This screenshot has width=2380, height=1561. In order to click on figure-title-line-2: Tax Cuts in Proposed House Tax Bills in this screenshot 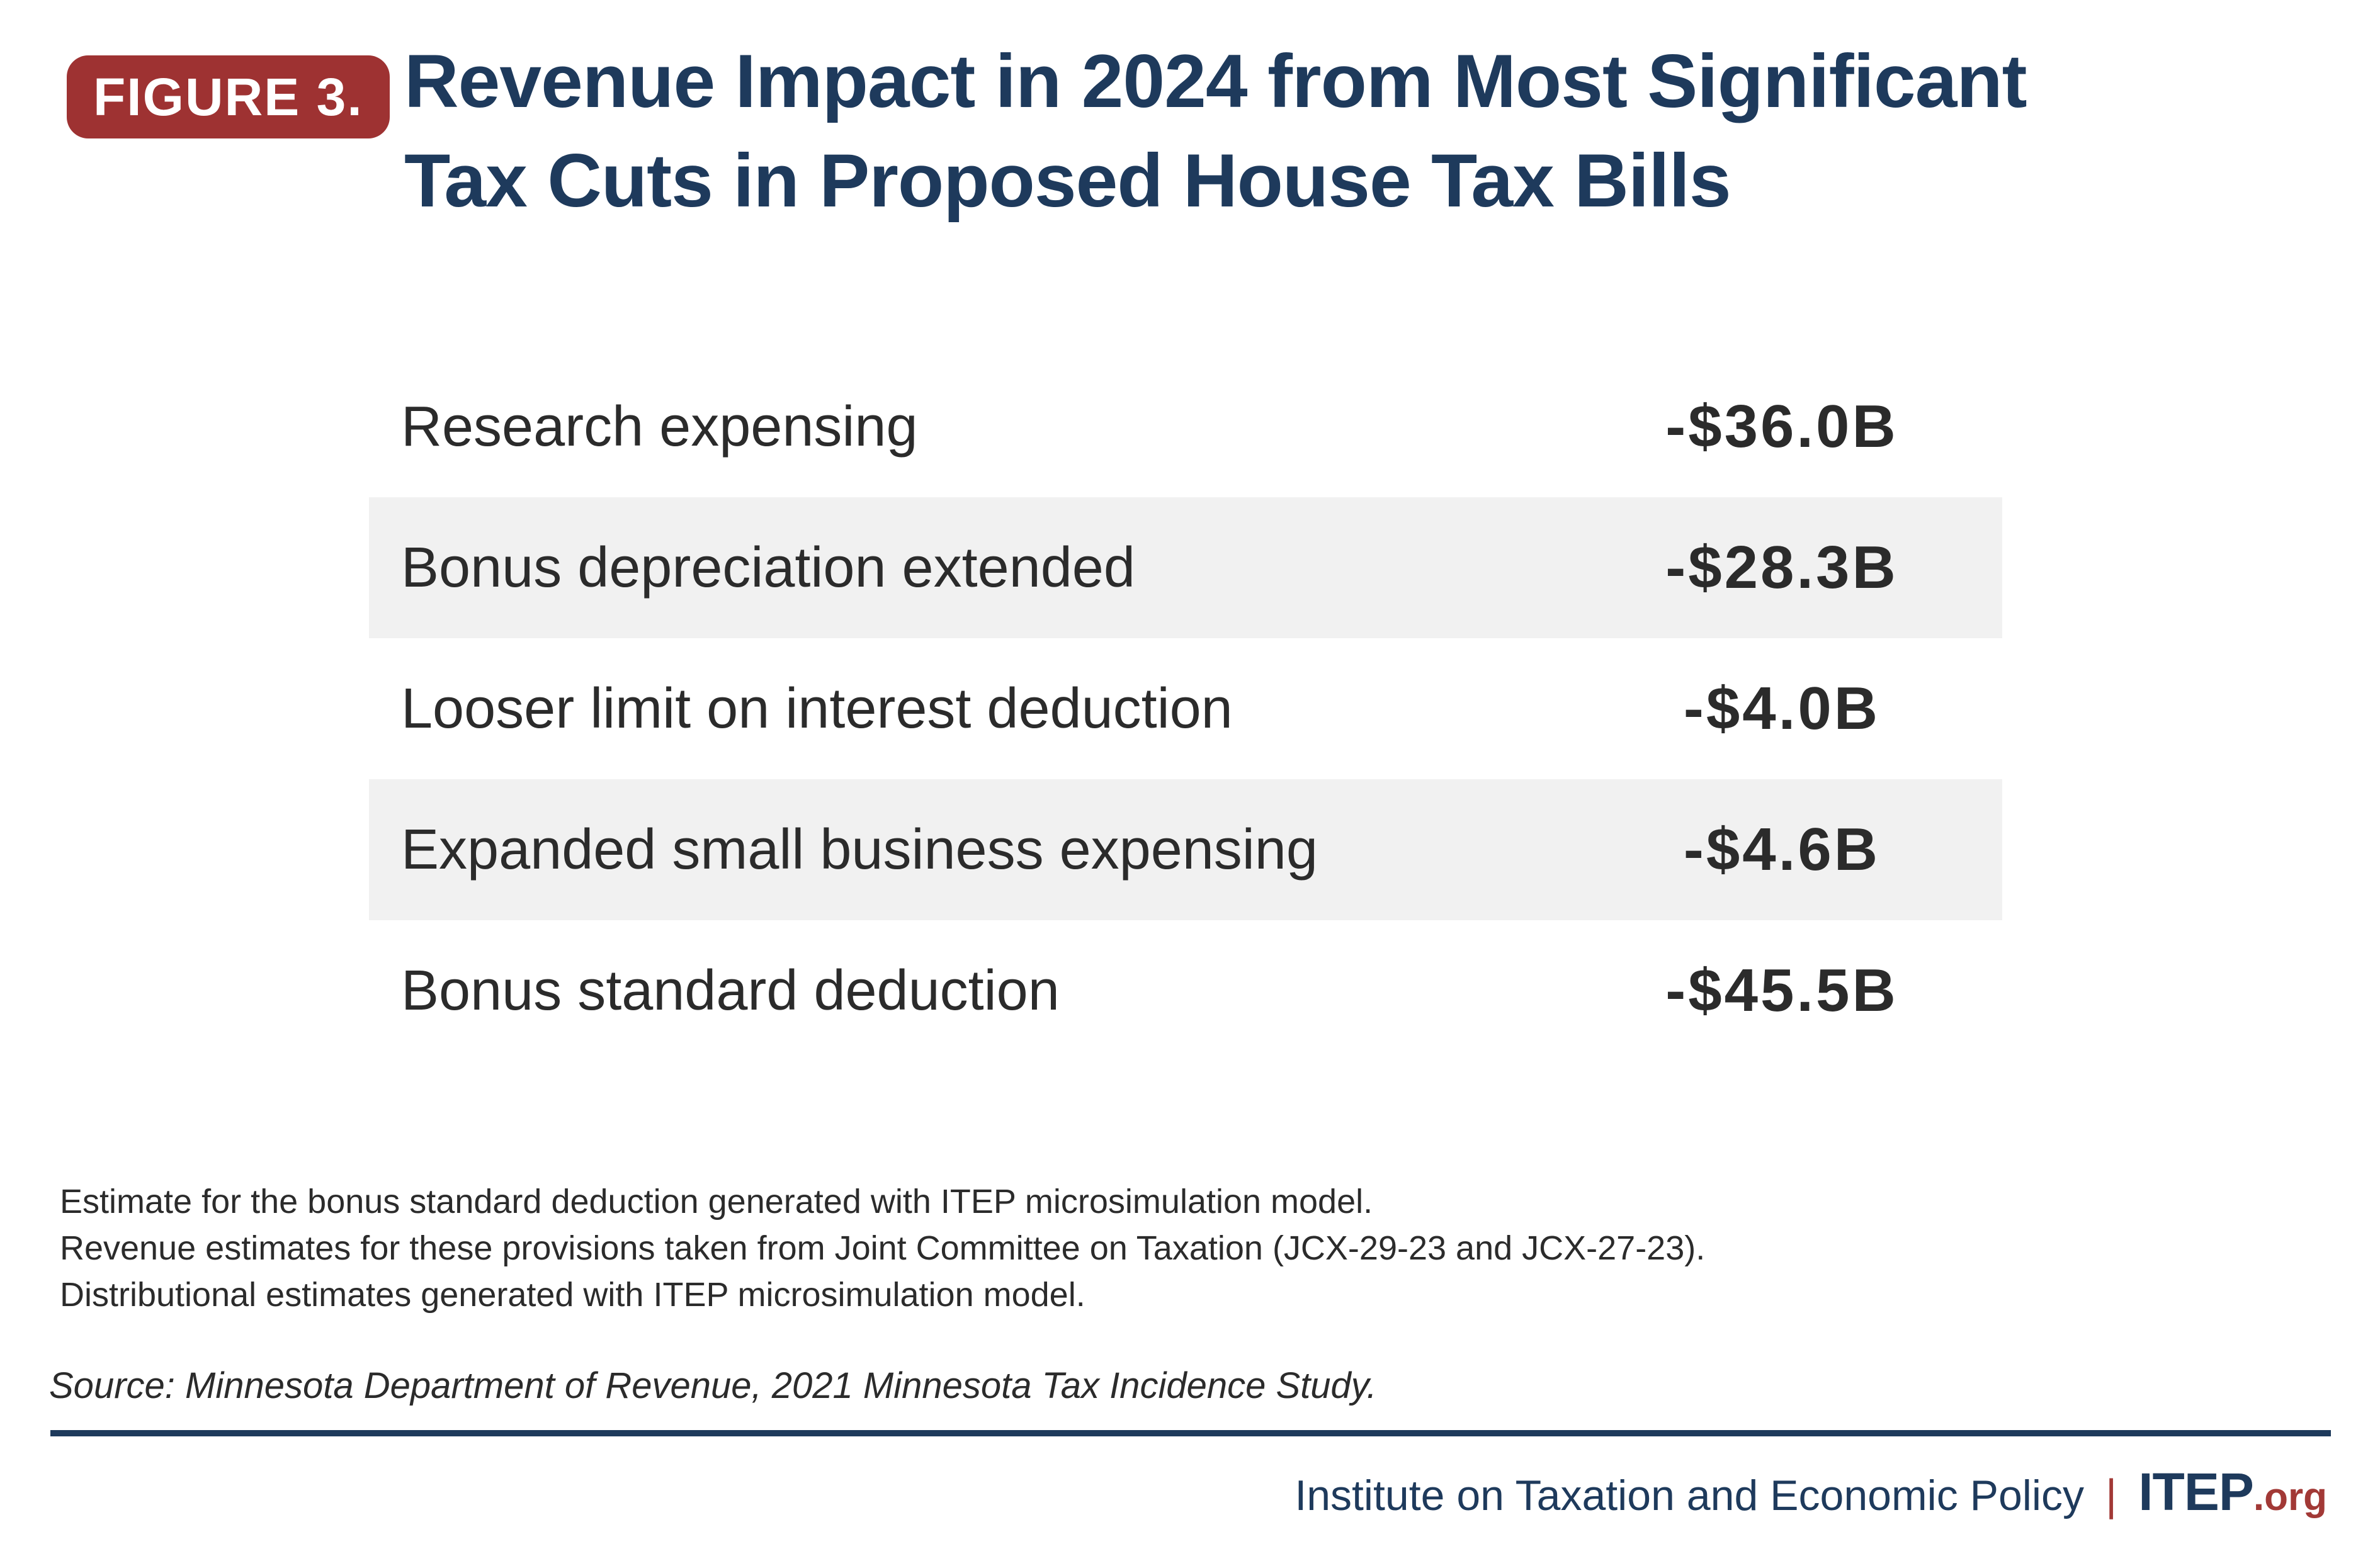, I will do `click(1067, 180)`.